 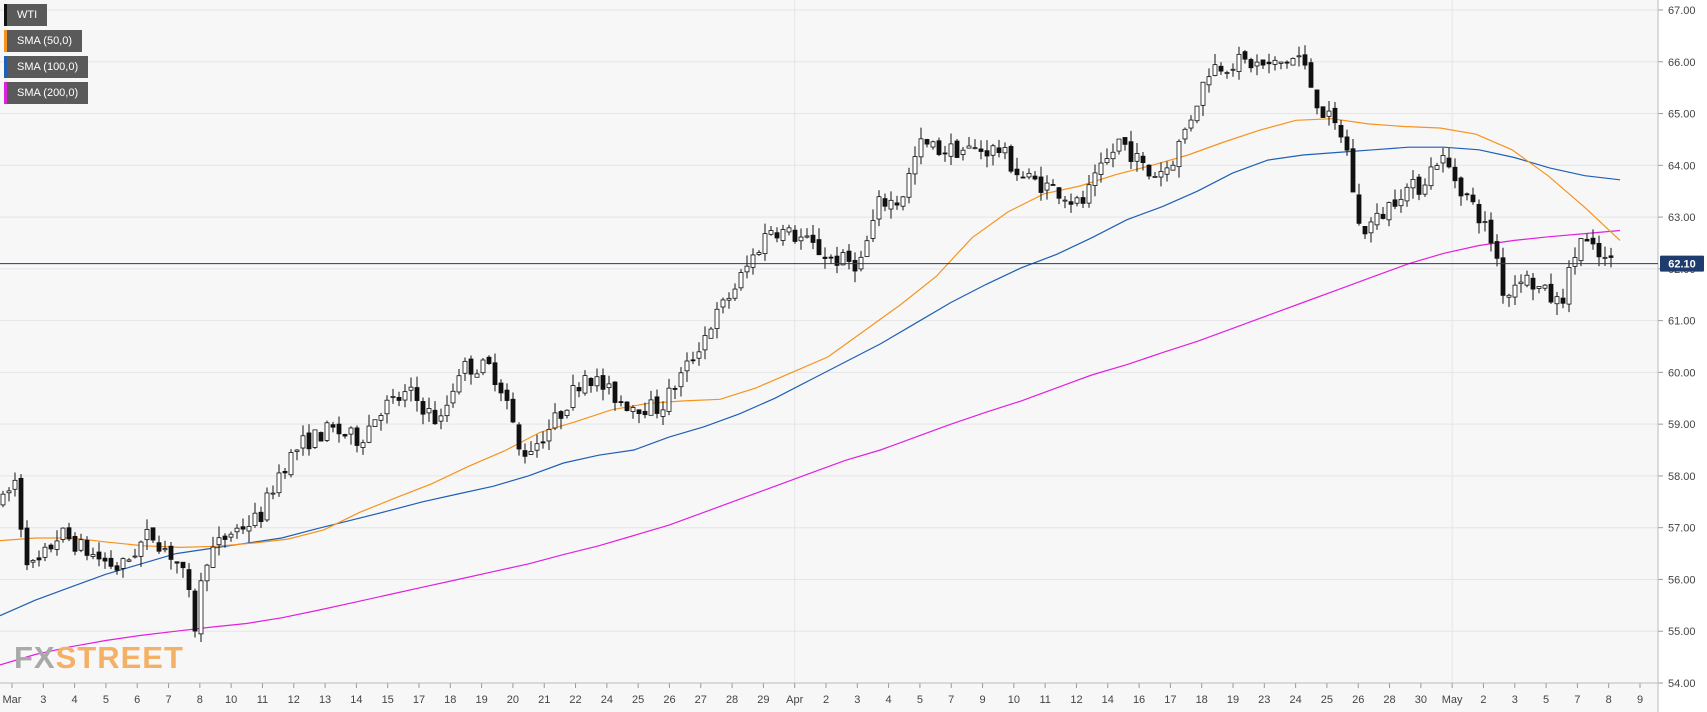 I want to click on x-tick-label: 7, so click(x=1577, y=700).